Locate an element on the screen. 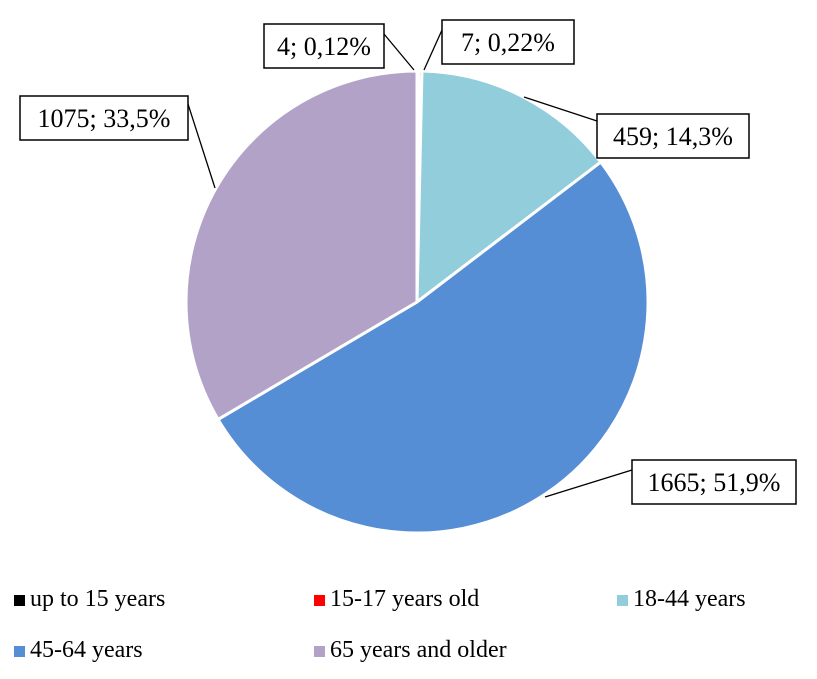 Image resolution: width=817 pixels, height=679 pixels. data-label-3: 1665; 51,9% is located at coordinates (714, 482).